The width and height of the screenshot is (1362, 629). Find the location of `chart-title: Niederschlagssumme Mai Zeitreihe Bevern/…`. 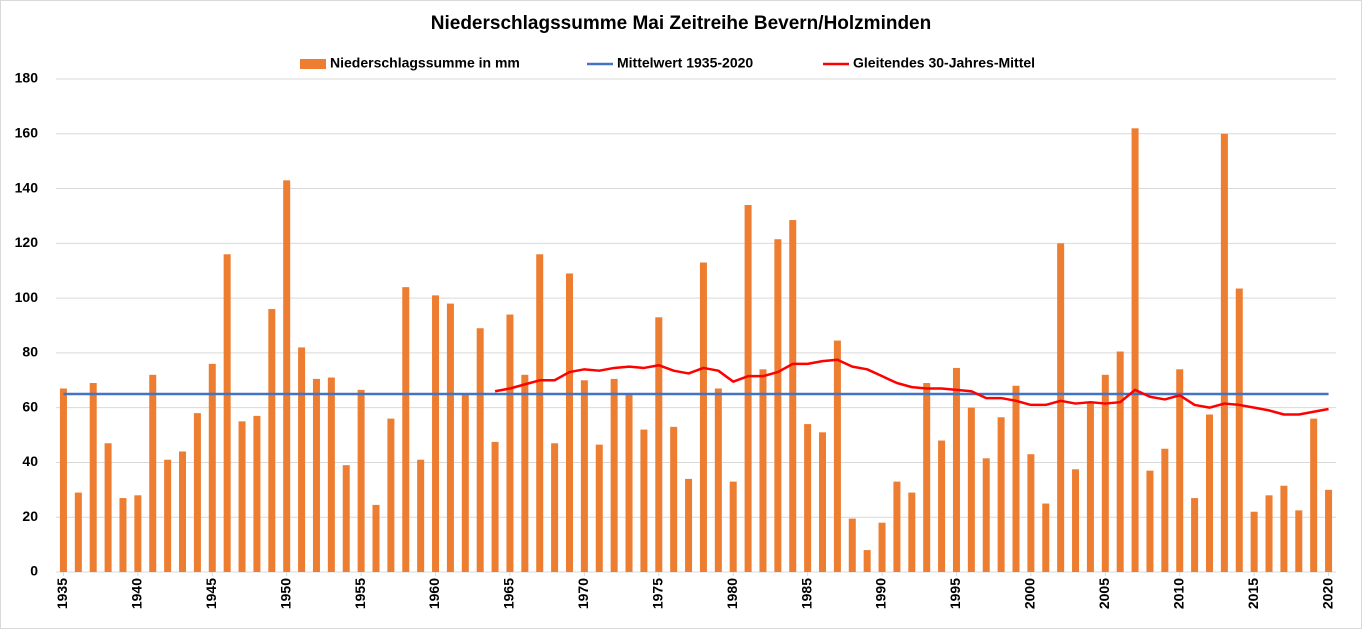

chart-title: Niederschlagssumme Mai Zeitreihe Bevern/… is located at coordinates (681, 23).